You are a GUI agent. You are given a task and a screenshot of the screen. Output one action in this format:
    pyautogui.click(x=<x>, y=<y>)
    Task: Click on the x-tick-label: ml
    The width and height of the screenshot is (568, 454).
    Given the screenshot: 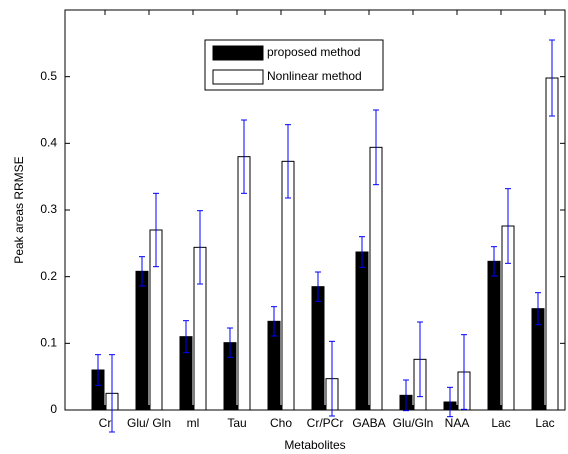 What is the action you would take?
    pyautogui.click(x=193, y=423)
    